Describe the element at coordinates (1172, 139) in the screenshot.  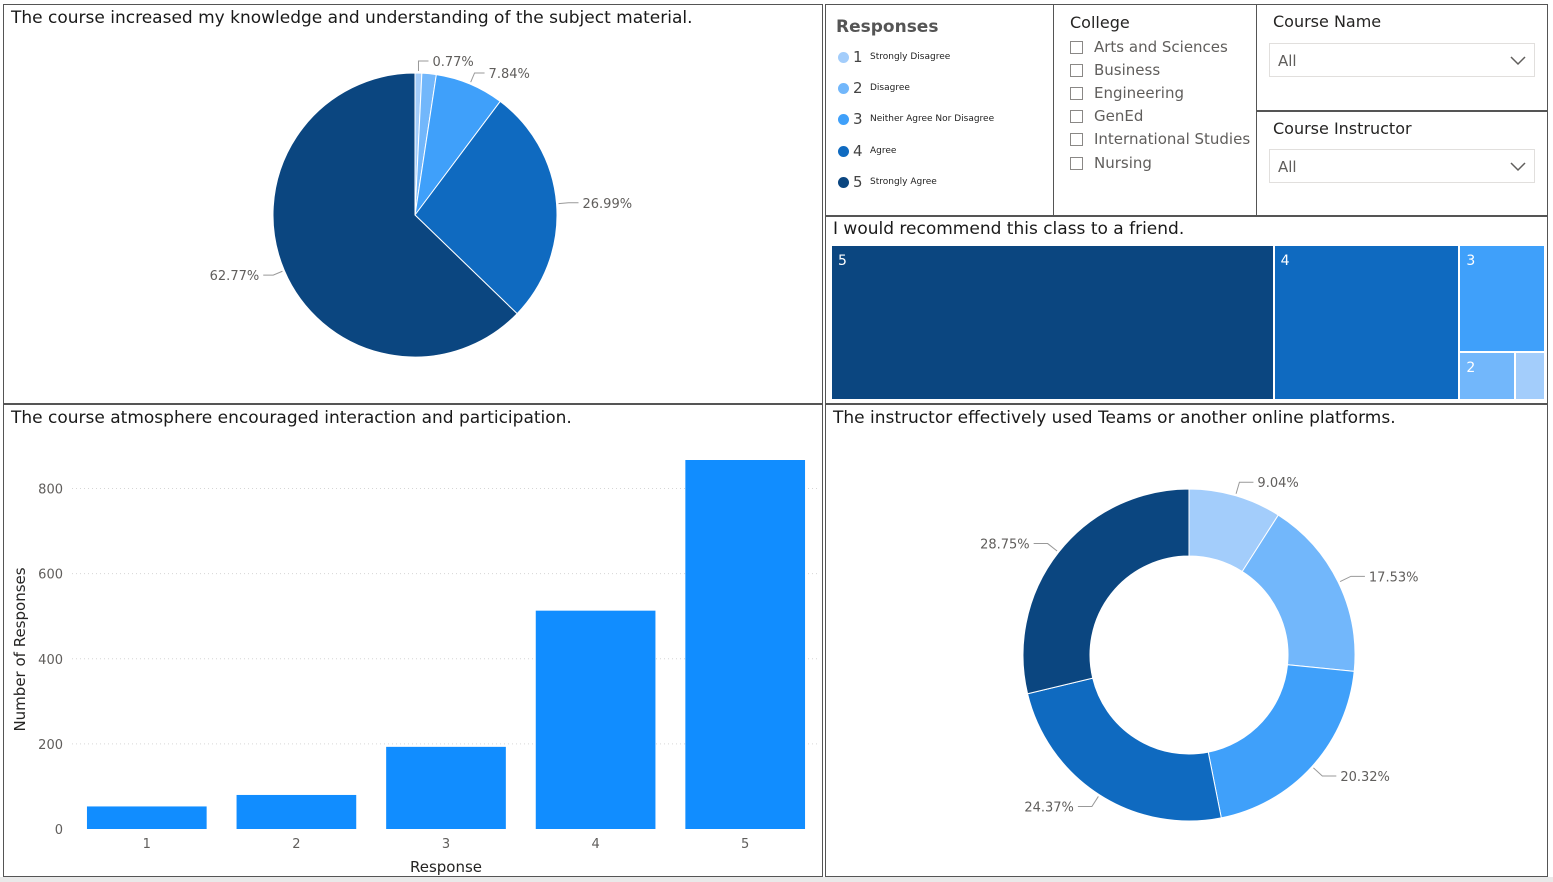
I see `college-option-label: International Studies` at that location.